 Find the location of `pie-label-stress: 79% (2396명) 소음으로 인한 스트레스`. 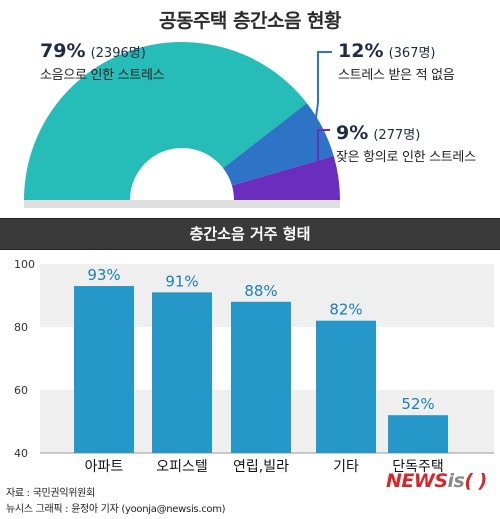

pie-label-stress: 79% (2396명) 소음으로 인한 스트레스 is located at coordinates (102, 62).